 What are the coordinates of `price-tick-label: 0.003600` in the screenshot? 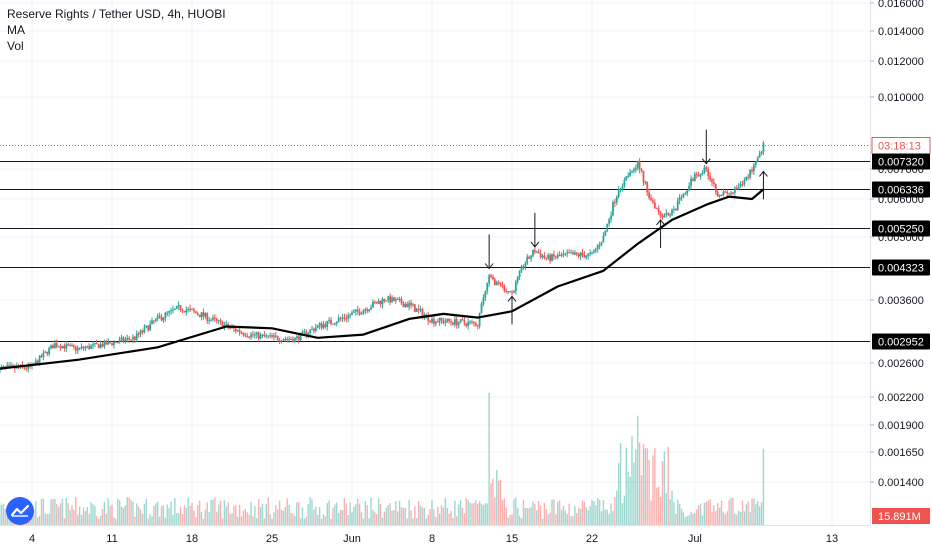 It's located at (901, 301).